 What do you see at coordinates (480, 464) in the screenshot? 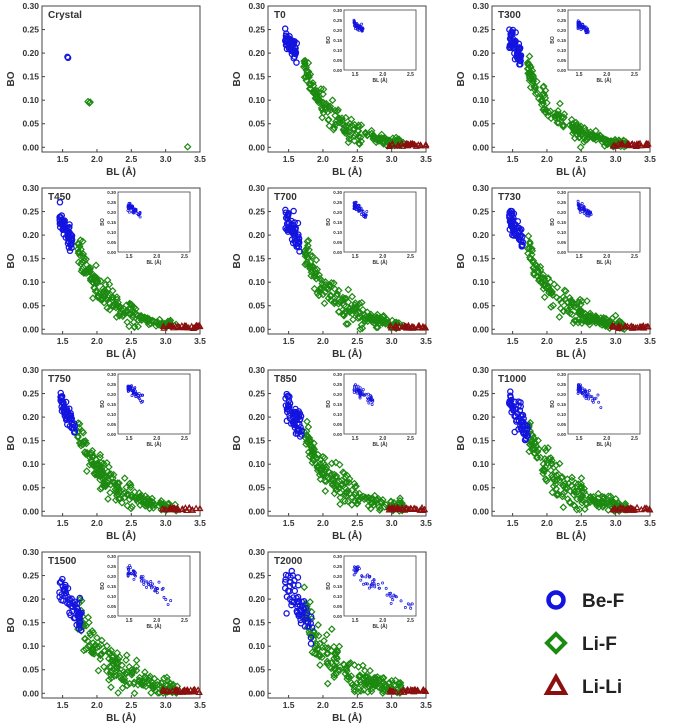
I see `y-tick-label: 0.10` at bounding box center [480, 464].